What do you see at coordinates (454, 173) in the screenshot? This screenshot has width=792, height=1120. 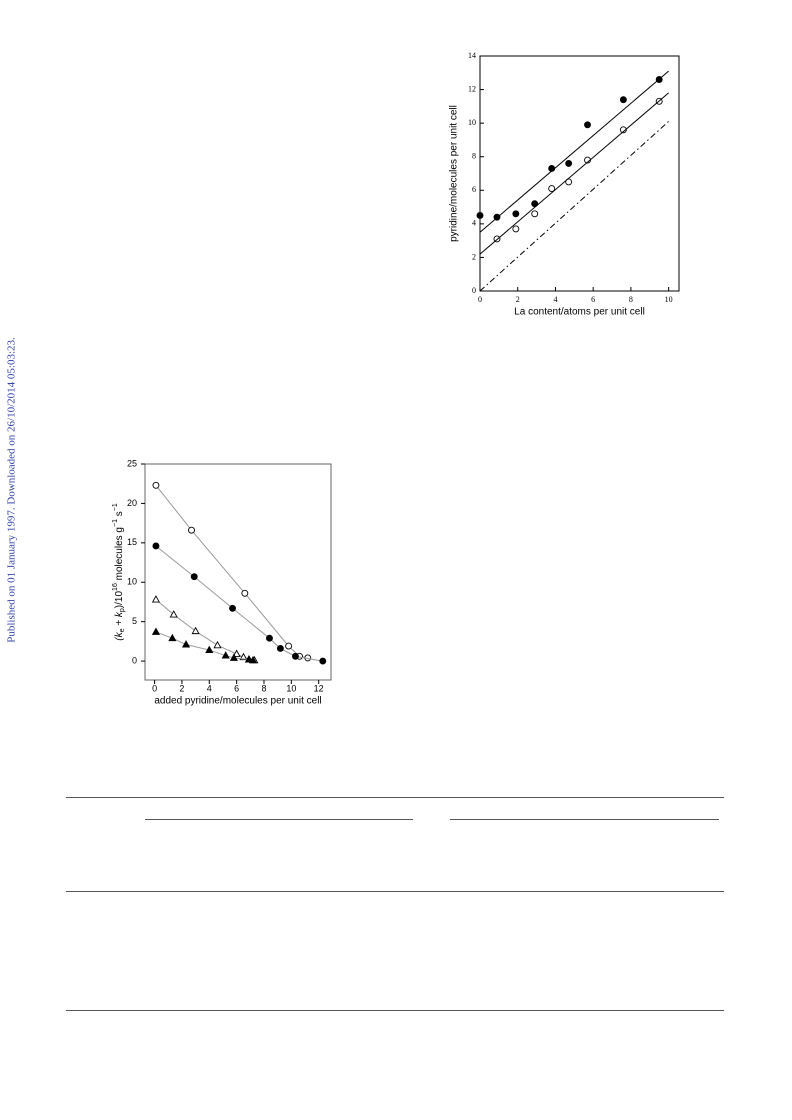 I see `y-axis-label: pyridine/molecules per unit cell` at bounding box center [454, 173].